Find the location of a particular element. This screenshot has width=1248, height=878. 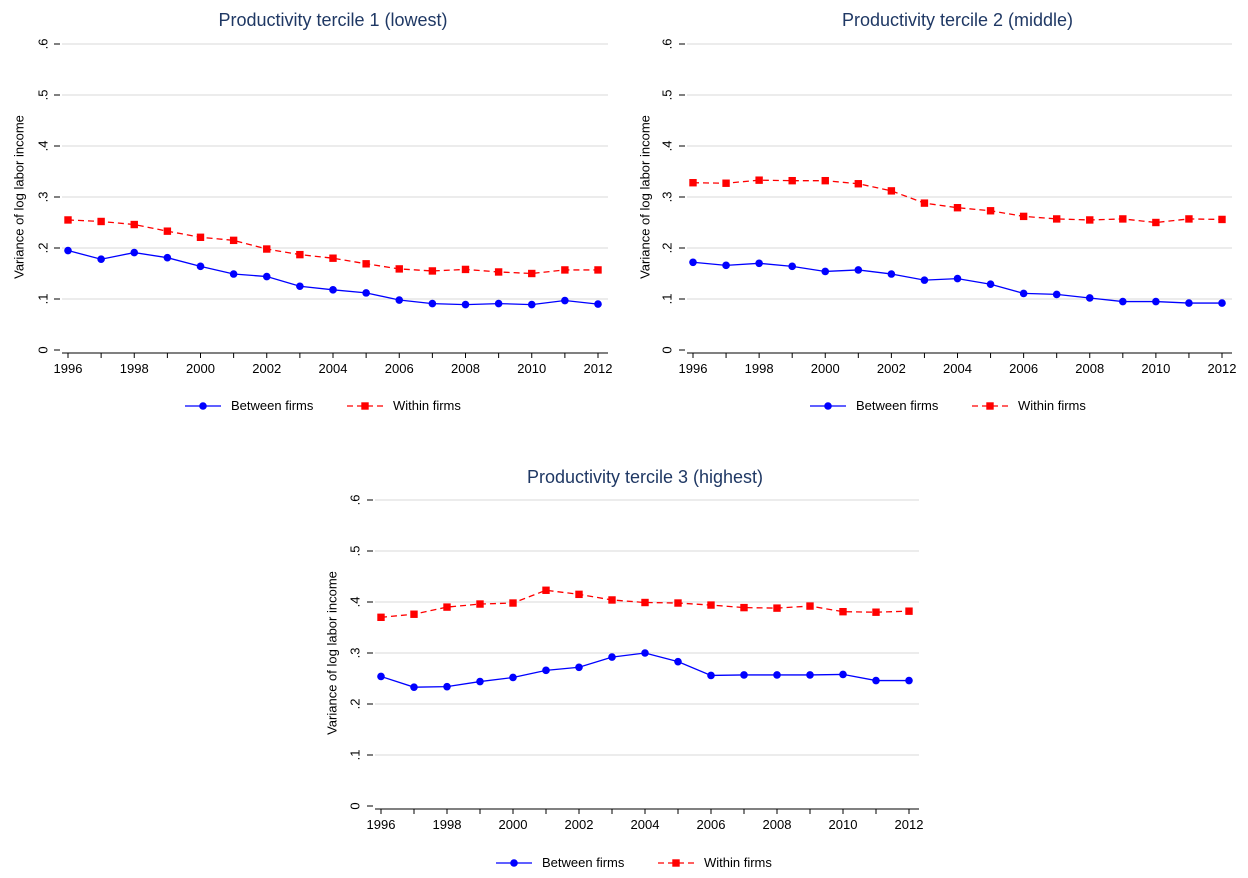

y-axis-label: Variance of log labor income is located at coordinates (644, 197).